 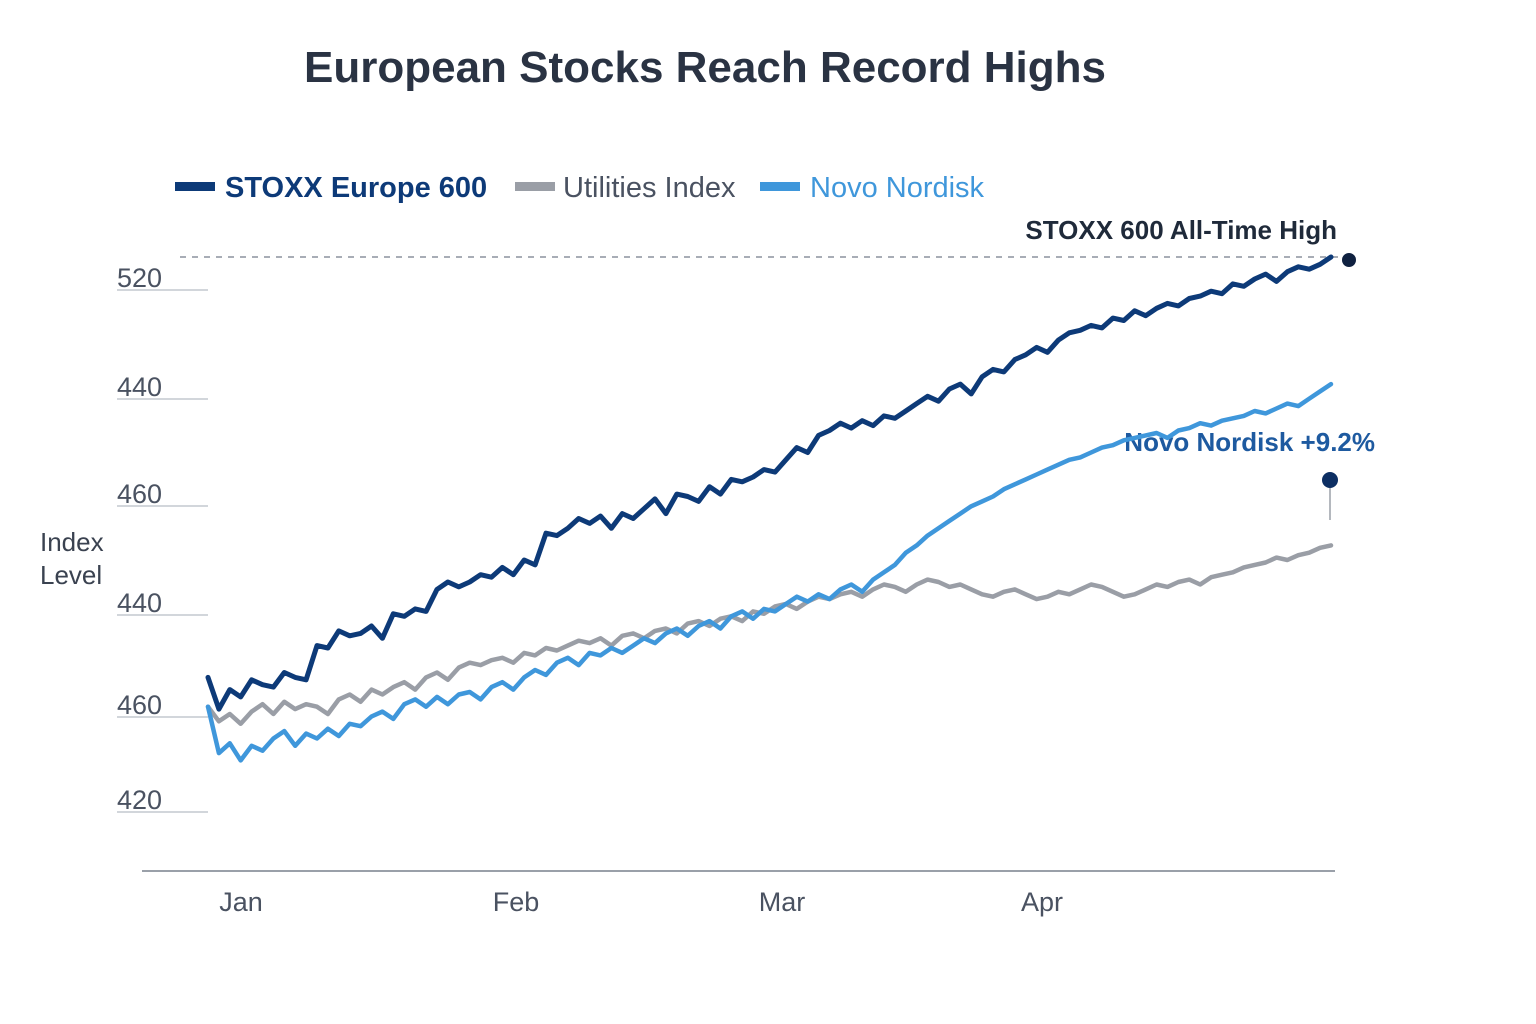 I want to click on legend-swatch-novo, so click(x=780, y=186).